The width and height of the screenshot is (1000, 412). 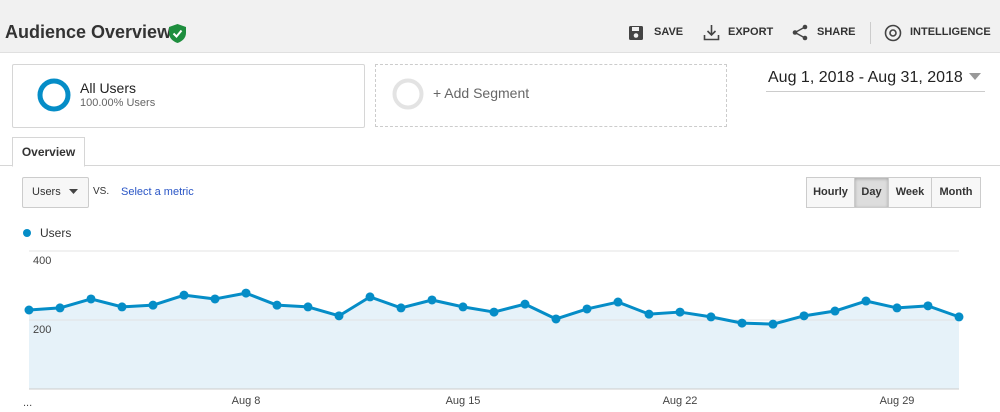 I want to click on x-tick-label: Aug 8, so click(x=246, y=401).